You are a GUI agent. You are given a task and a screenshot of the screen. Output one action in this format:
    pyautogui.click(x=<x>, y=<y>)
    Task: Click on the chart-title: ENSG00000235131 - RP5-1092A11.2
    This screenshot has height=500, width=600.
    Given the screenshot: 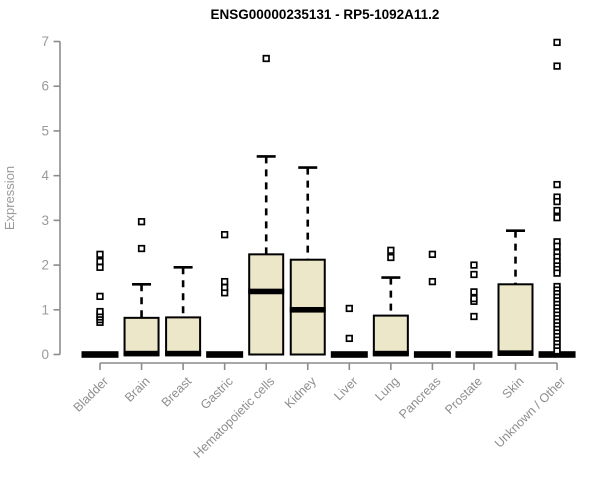 What is the action you would take?
    pyautogui.click(x=325, y=14)
    